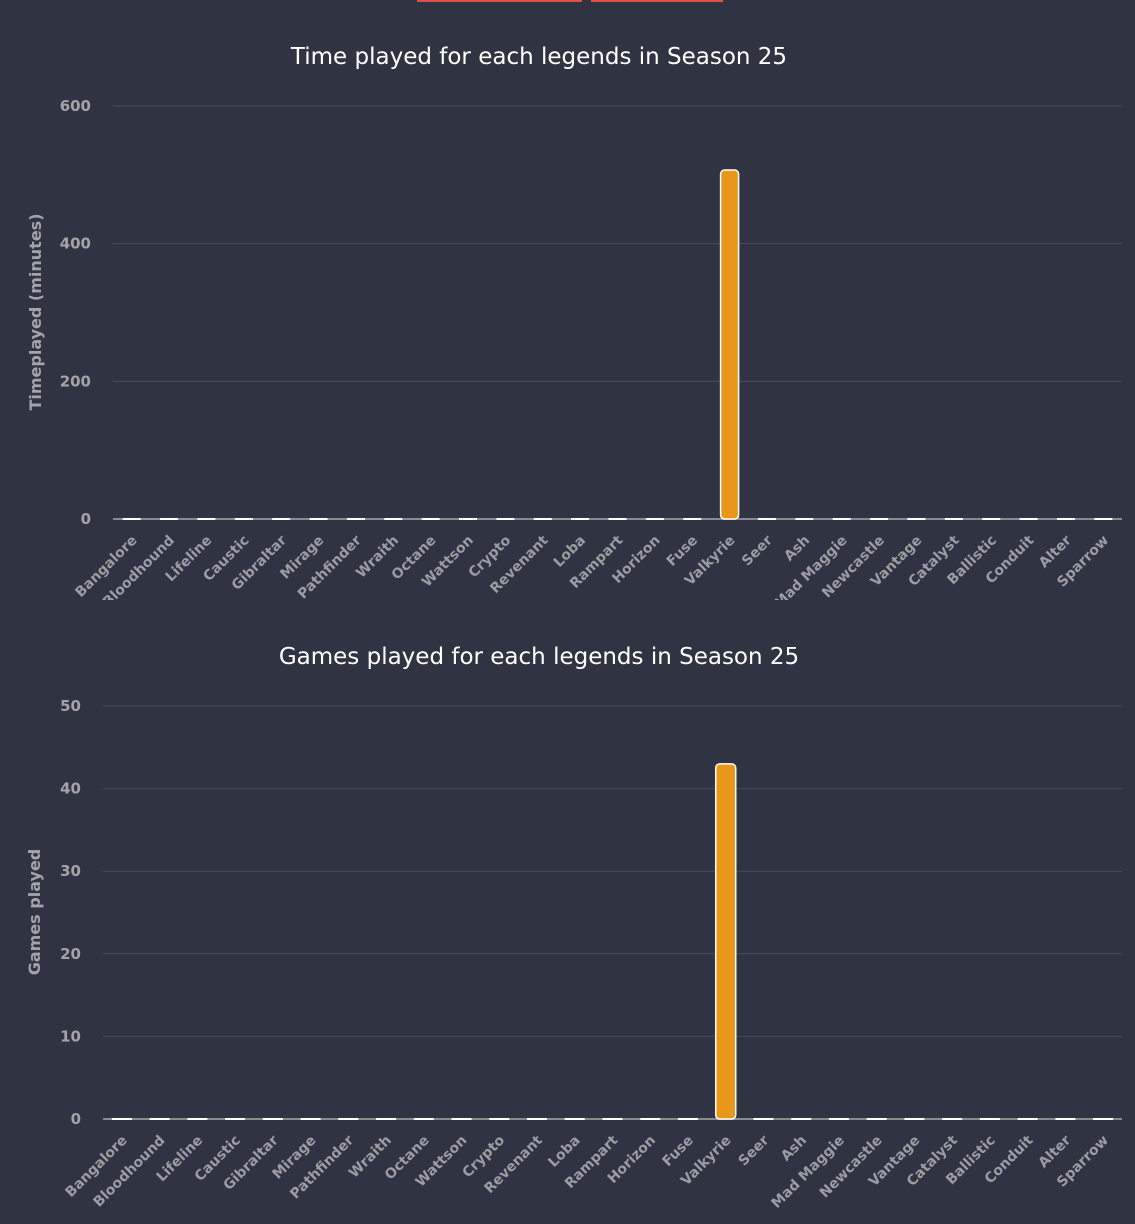 This screenshot has width=1135, height=1224. I want to click on y-tick-label: 10, so click(70, 1036).